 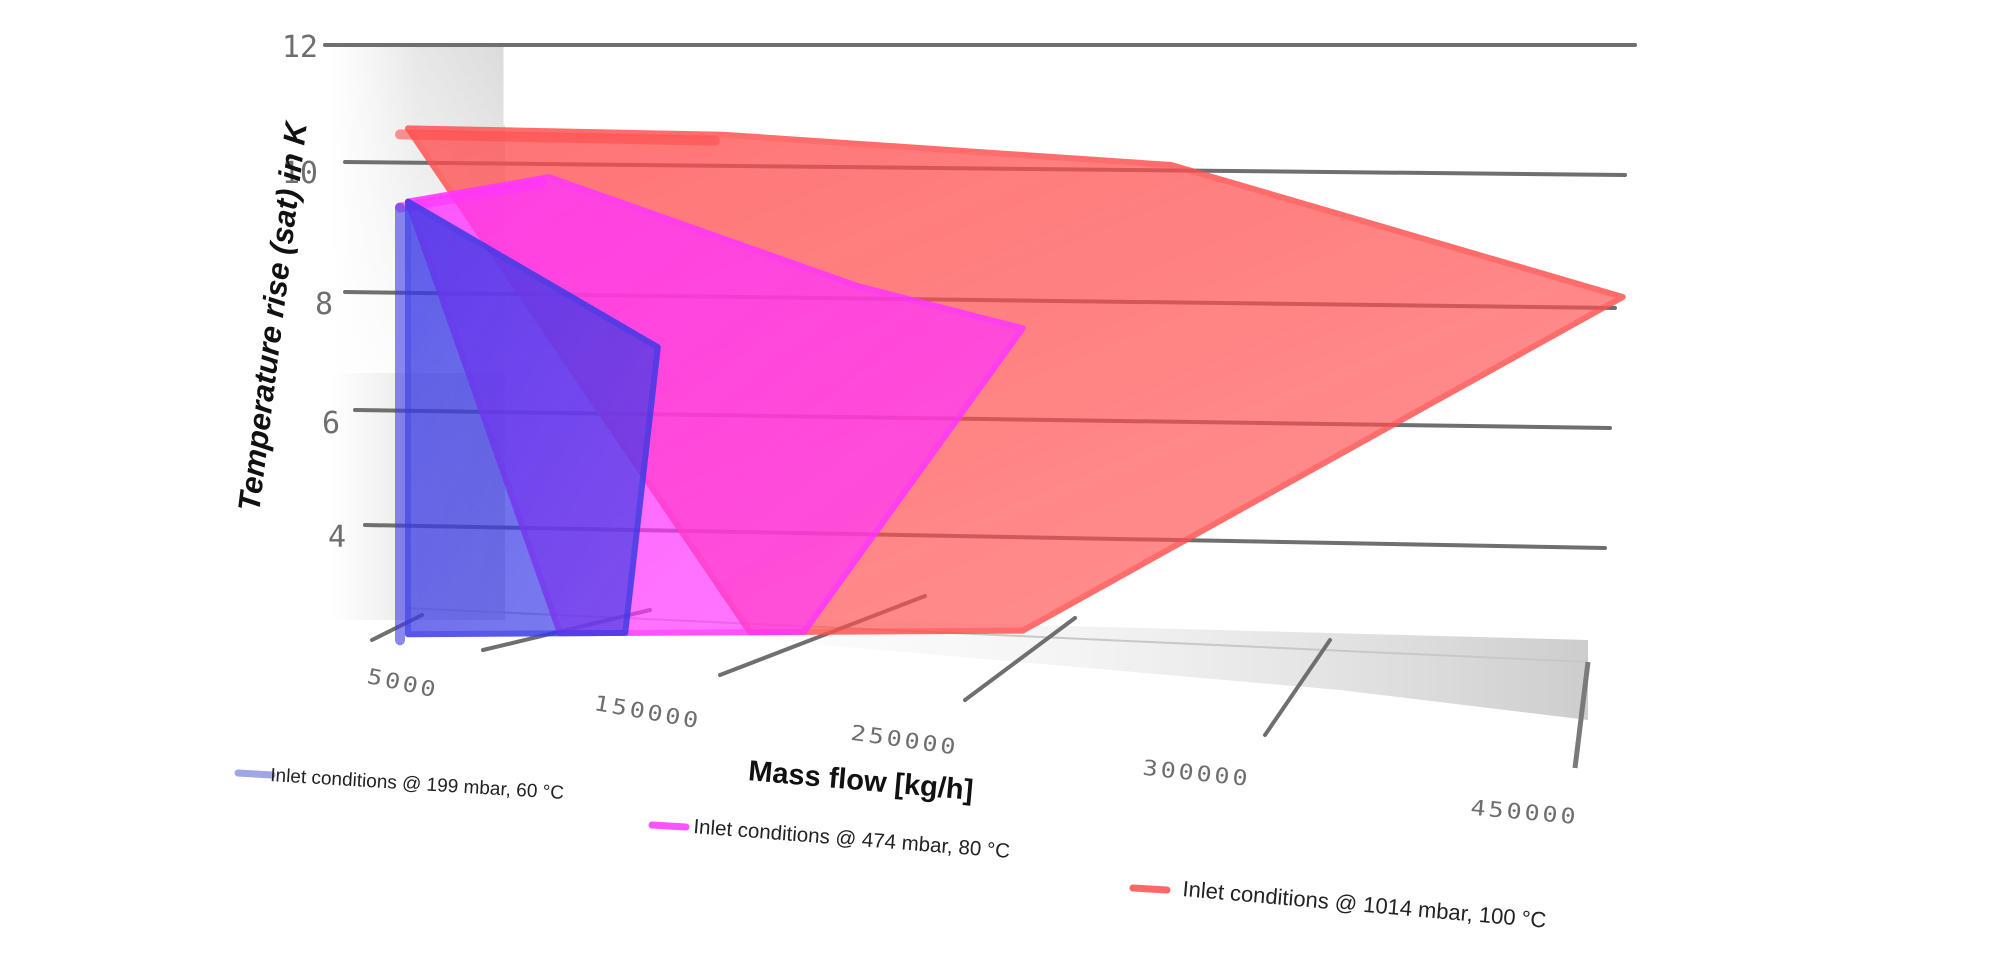 I want to click on legend-label-3: Inlet conditions @ 1014 mbar, 100 °C, so click(x=1365, y=904).